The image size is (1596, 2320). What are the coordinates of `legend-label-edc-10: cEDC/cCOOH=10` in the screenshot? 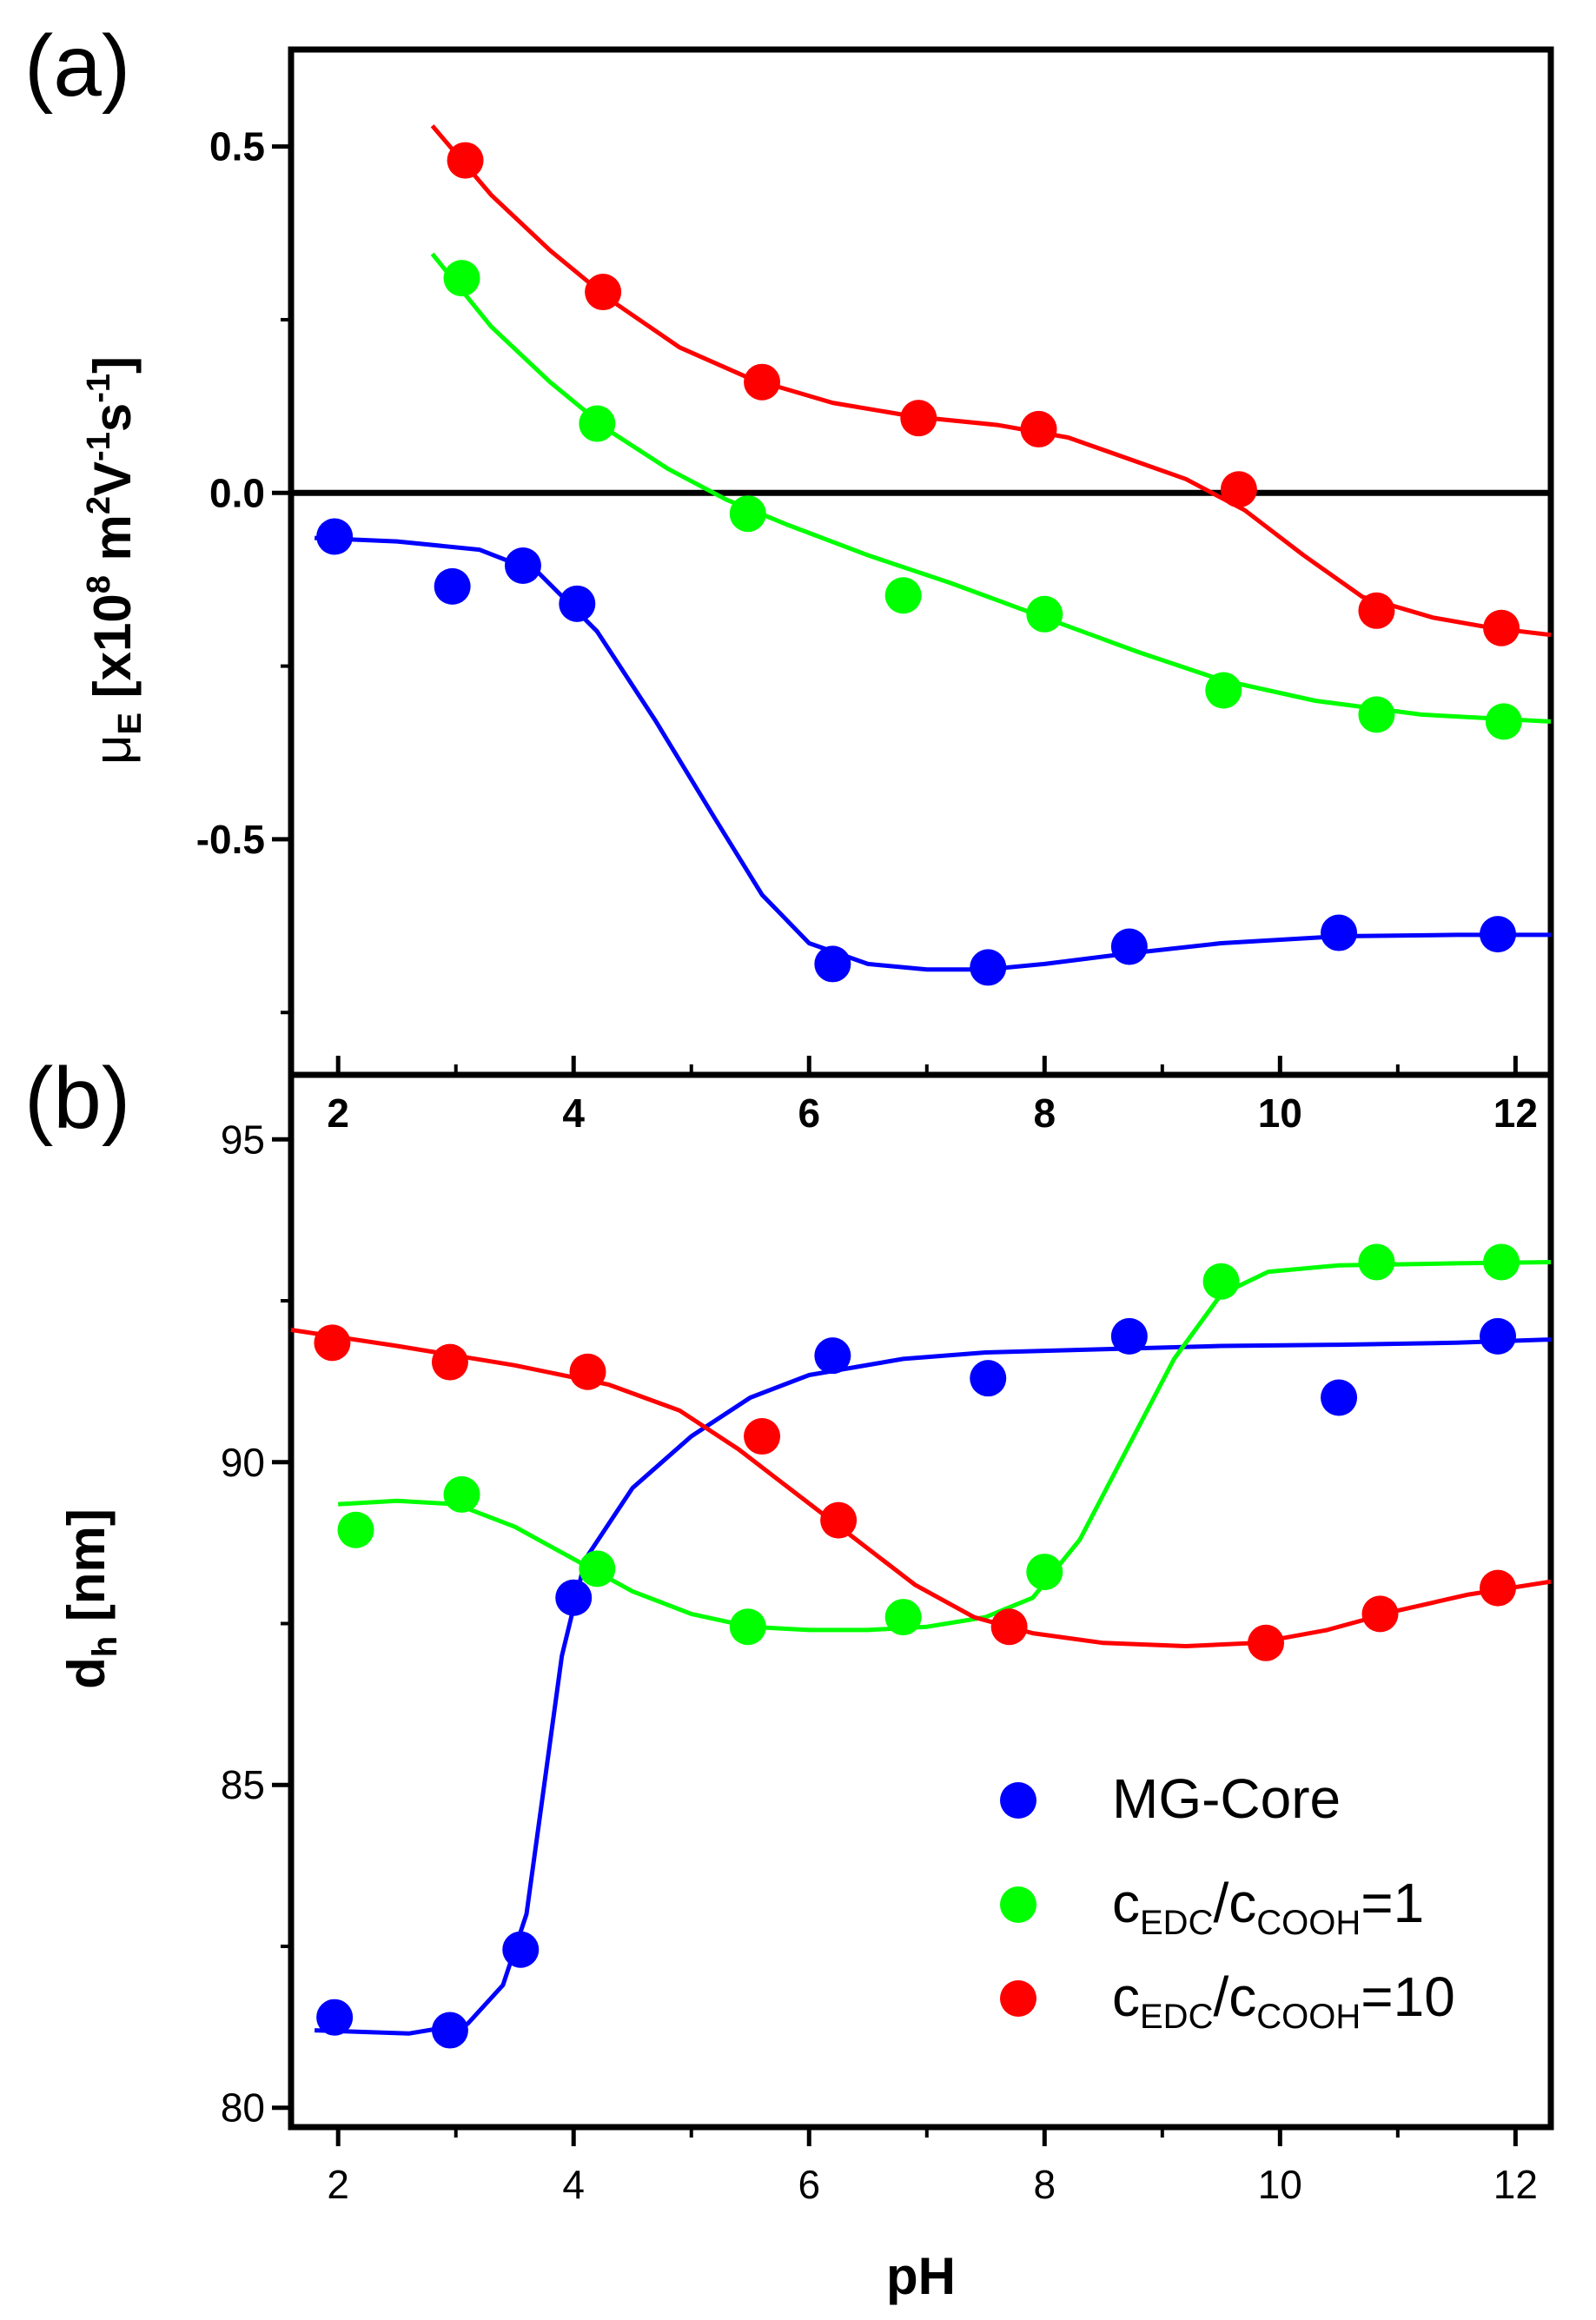 It's located at (1283, 2001).